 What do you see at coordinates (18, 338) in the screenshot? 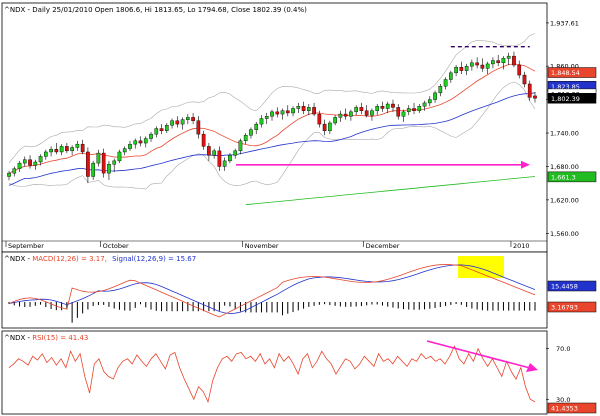
I see `rsi-label-ticker: ^NDX -` at bounding box center [18, 338].